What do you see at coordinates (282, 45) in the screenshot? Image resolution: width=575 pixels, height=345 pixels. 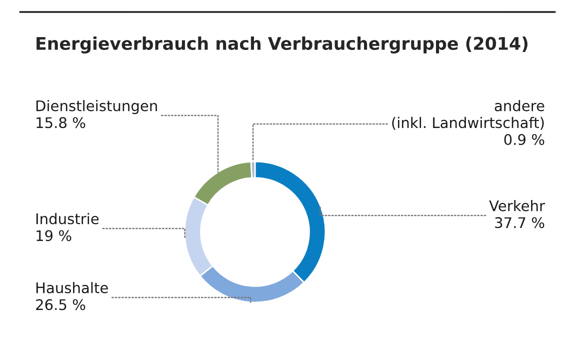 I see `chart-title: Energieverbrauch nach Verbrauchergruppe (2014)` at bounding box center [282, 45].